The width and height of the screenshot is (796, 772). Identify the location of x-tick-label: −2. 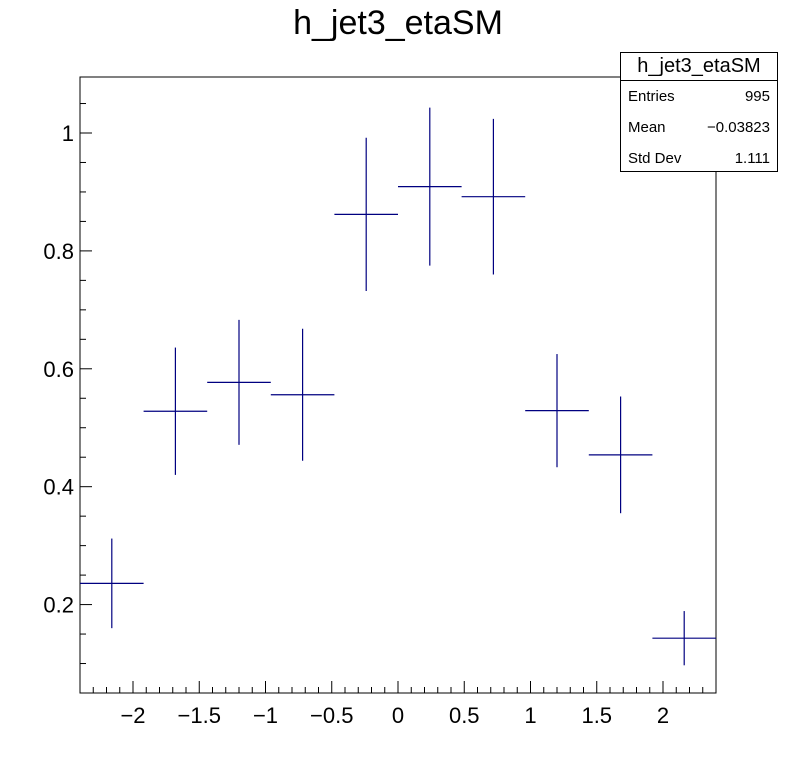
(132, 715).